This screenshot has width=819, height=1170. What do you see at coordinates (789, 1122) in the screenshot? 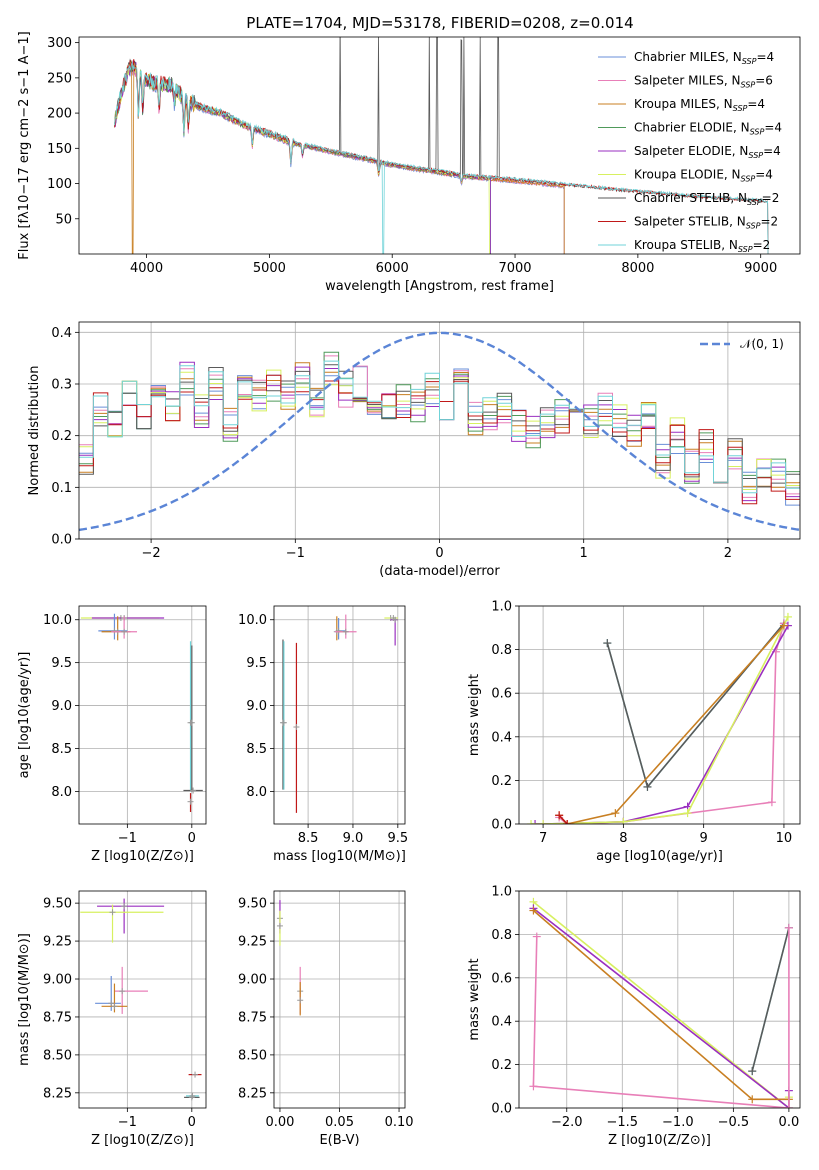
I see `x-tick-label: 0.0` at bounding box center [789, 1122].